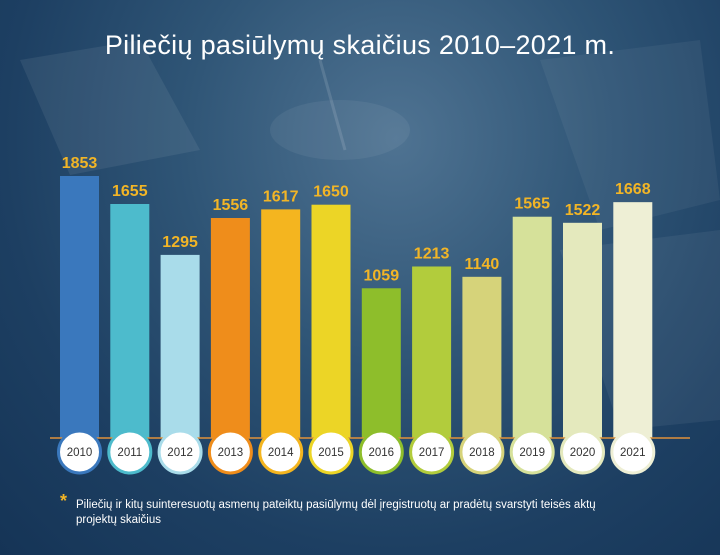  I want to click on data-label-2012: 1295, so click(180, 242).